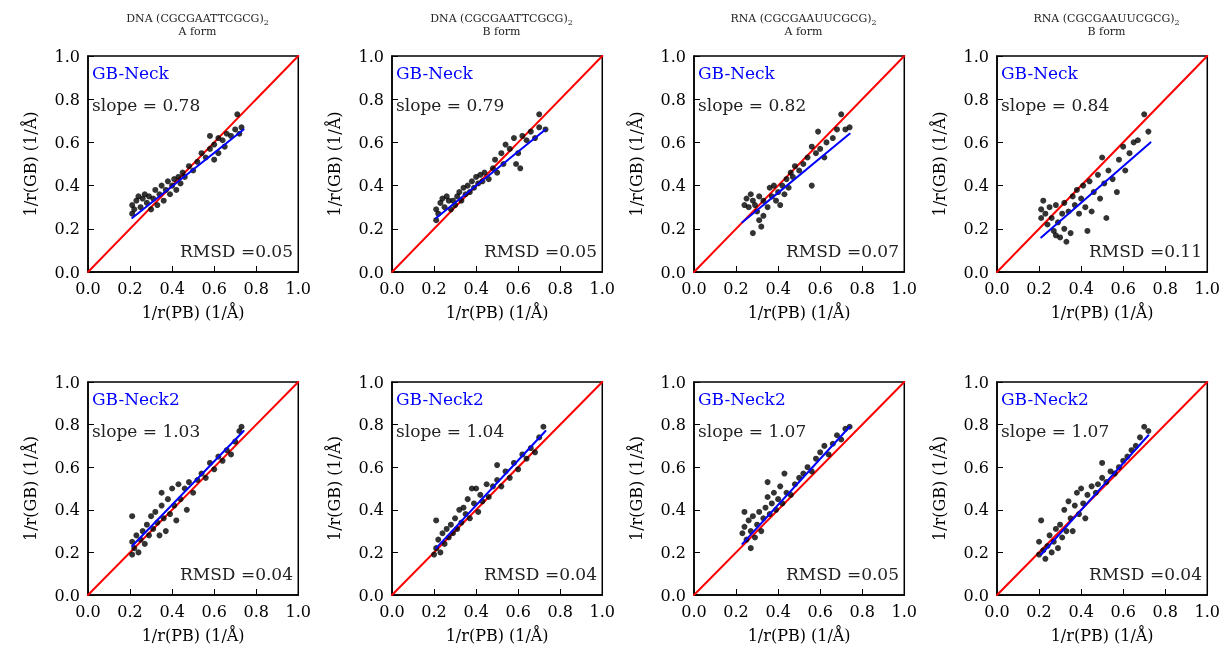  What do you see at coordinates (67, 510) in the screenshot?
I see `y-tick-label: 0.4` at bounding box center [67, 510].